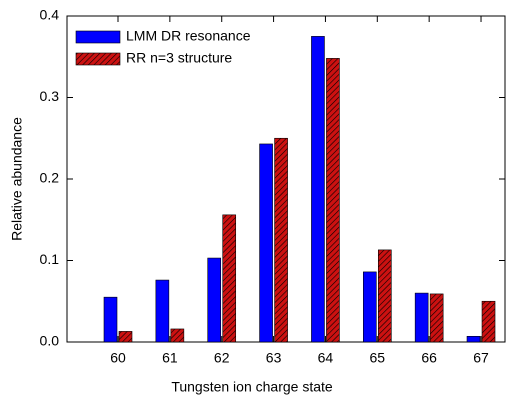 The image size is (515, 408). I want to click on y-tick-label: 0.3, so click(50, 96).